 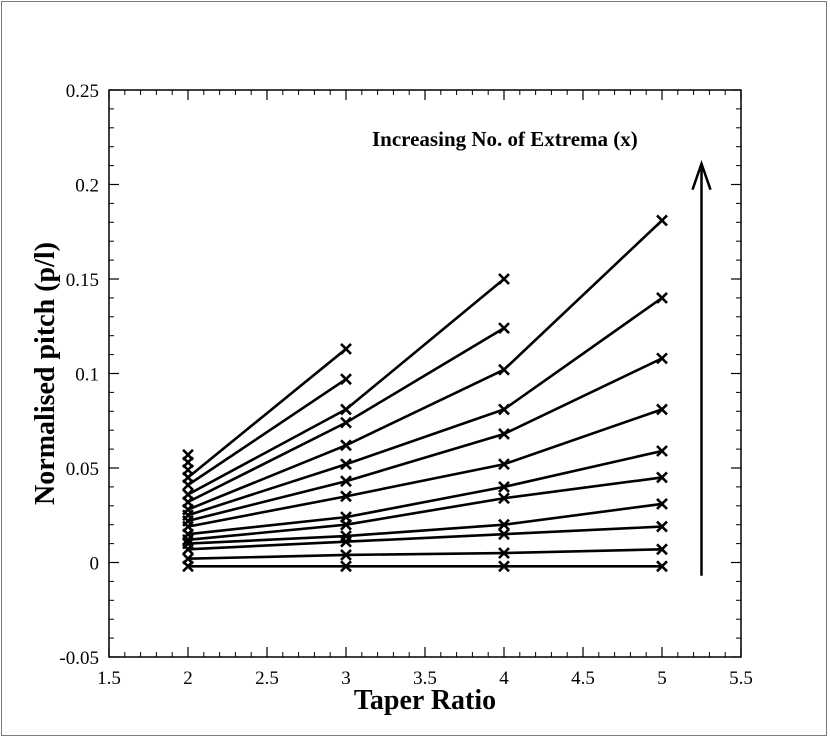 I want to click on y-axis-title: Normalised pitch (p/l), so click(x=45, y=373).